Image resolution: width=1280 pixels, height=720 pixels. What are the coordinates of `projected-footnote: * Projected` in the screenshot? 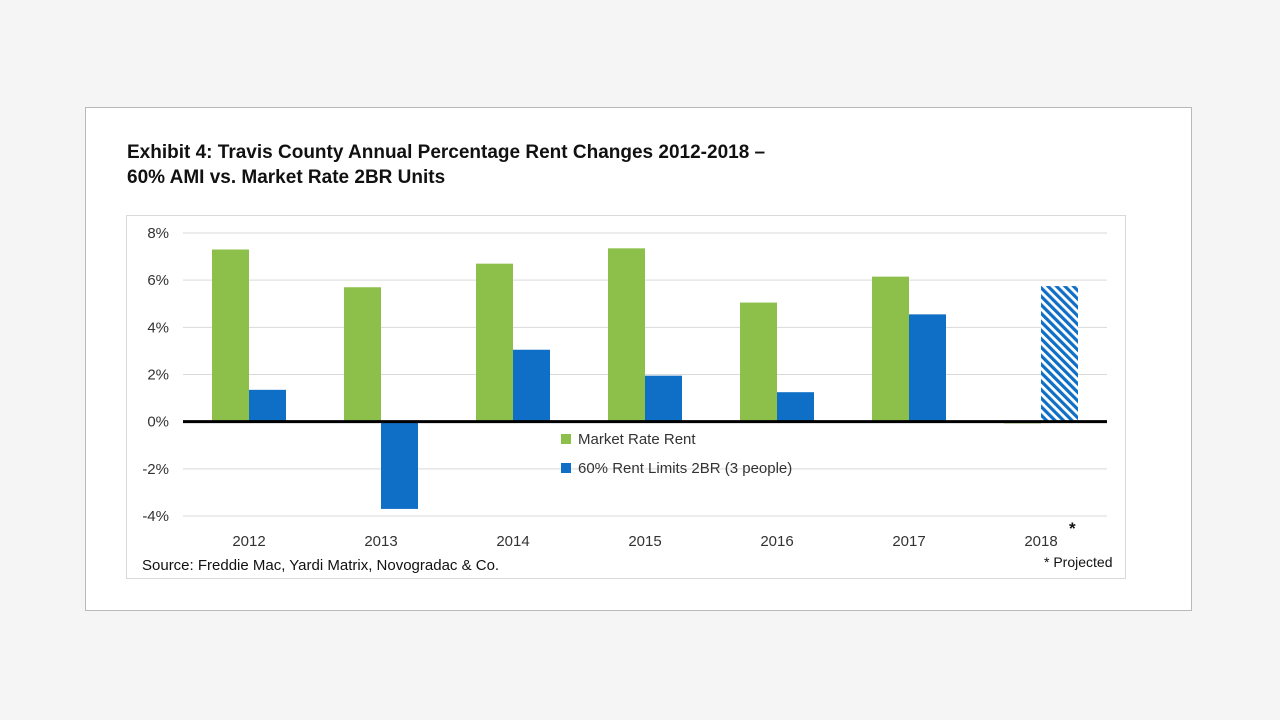 It's located at (1078, 562).